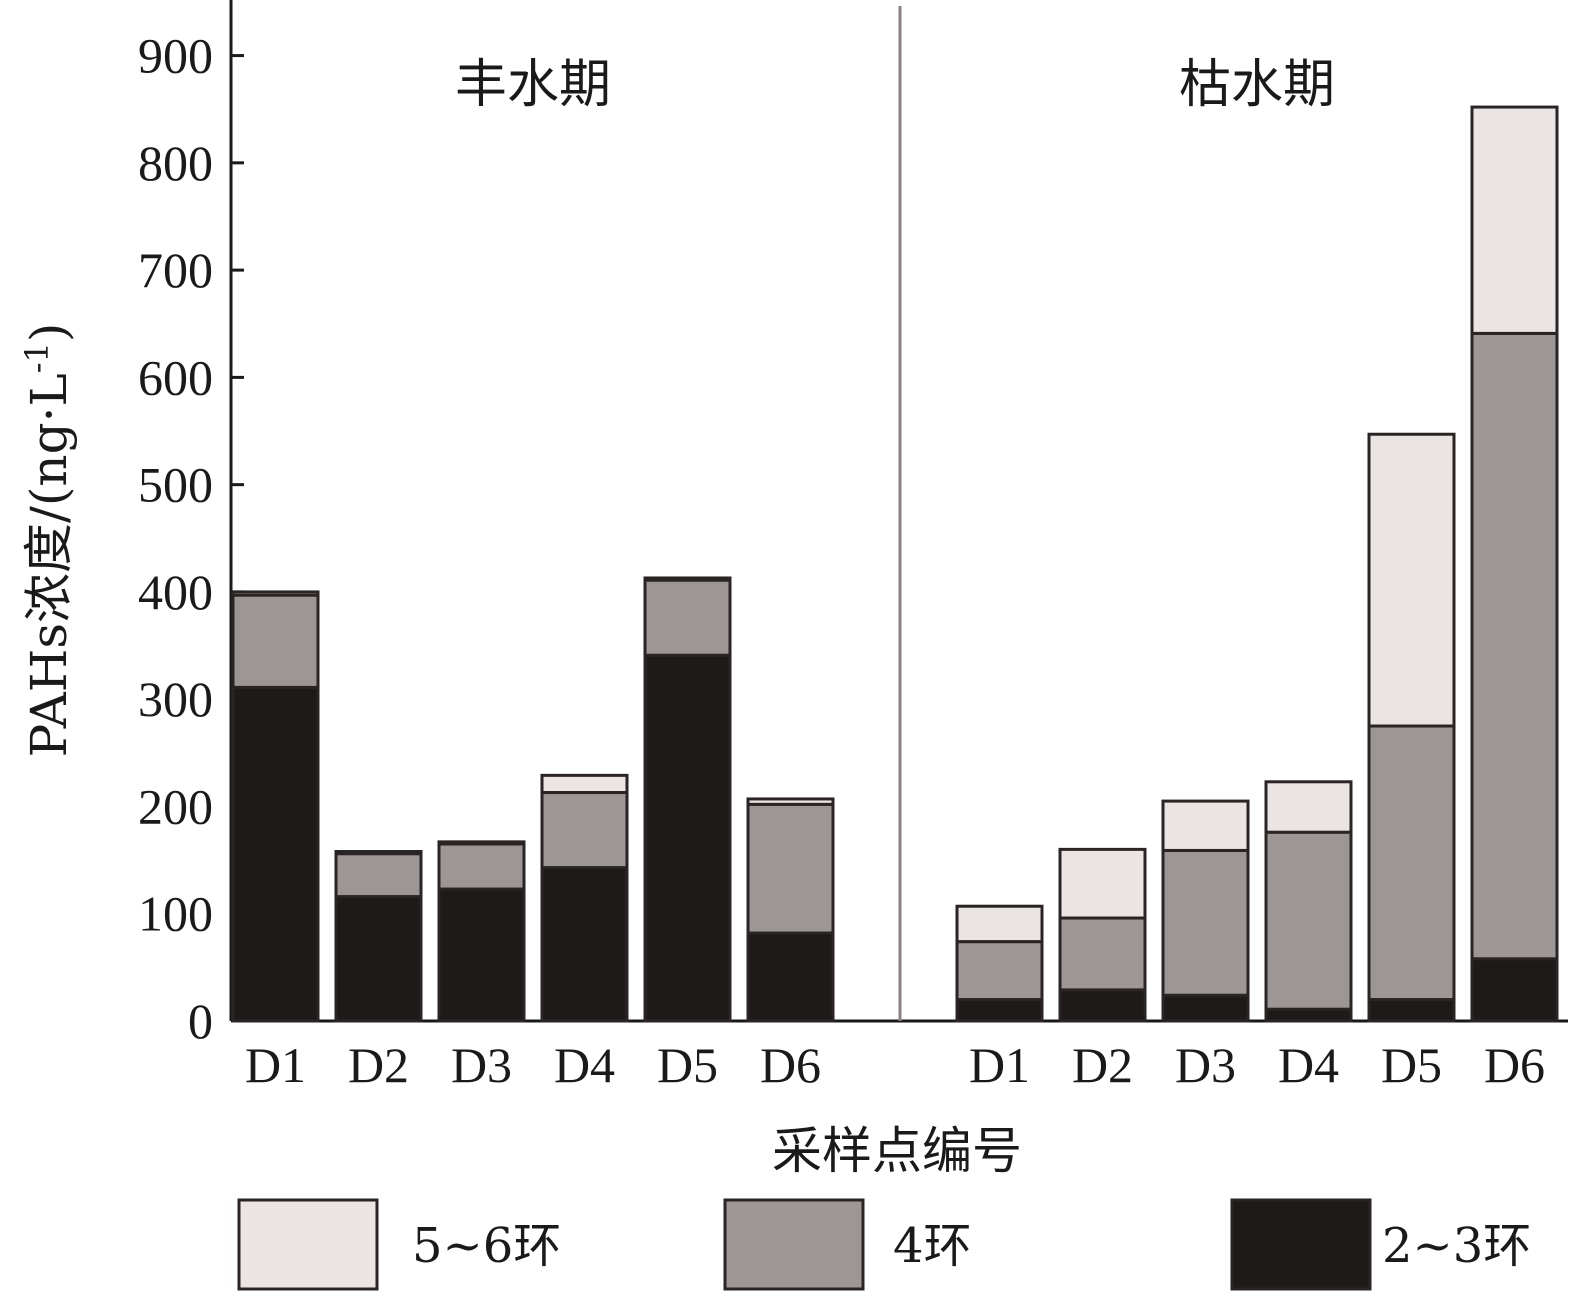 The image size is (1576, 1300). Describe the element at coordinates (48, 540) in the screenshot. I see `y-axis-title: PAHs浓度/(ng·L-1)` at that location.